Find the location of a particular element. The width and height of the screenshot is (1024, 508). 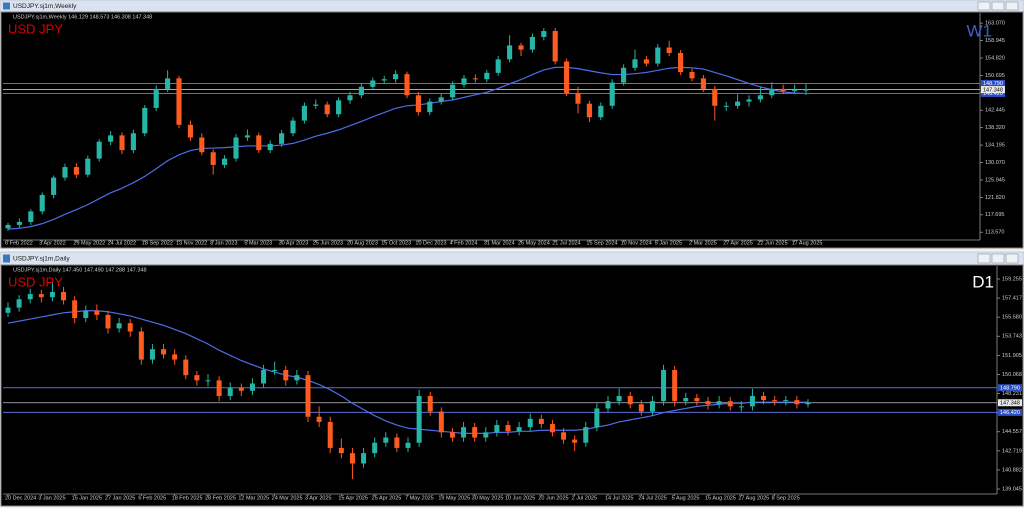

x-tick-label: 31 Mar 2024 is located at coordinates (499, 243).